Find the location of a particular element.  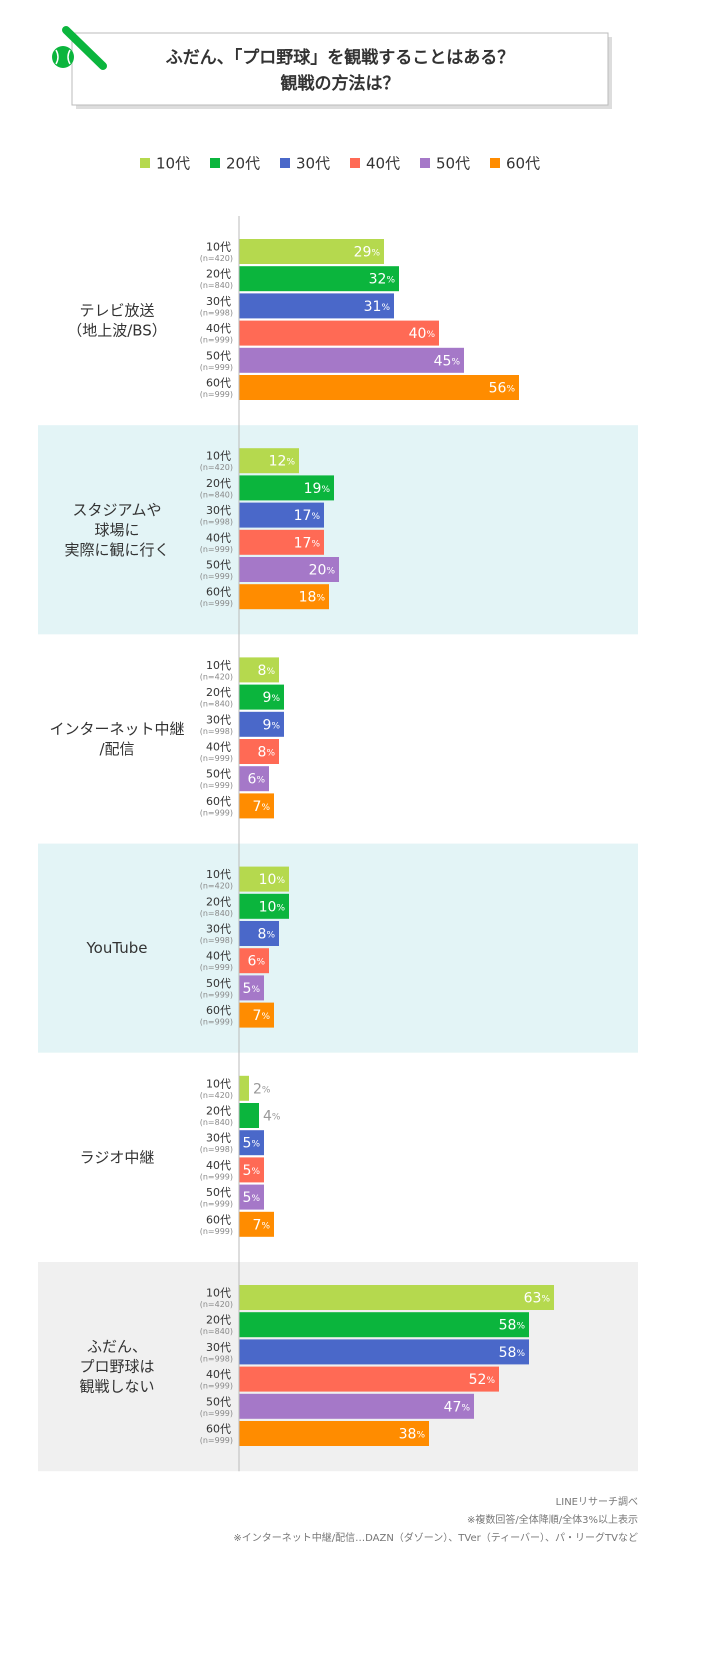

baseball-icon is located at coordinates (79, 48).